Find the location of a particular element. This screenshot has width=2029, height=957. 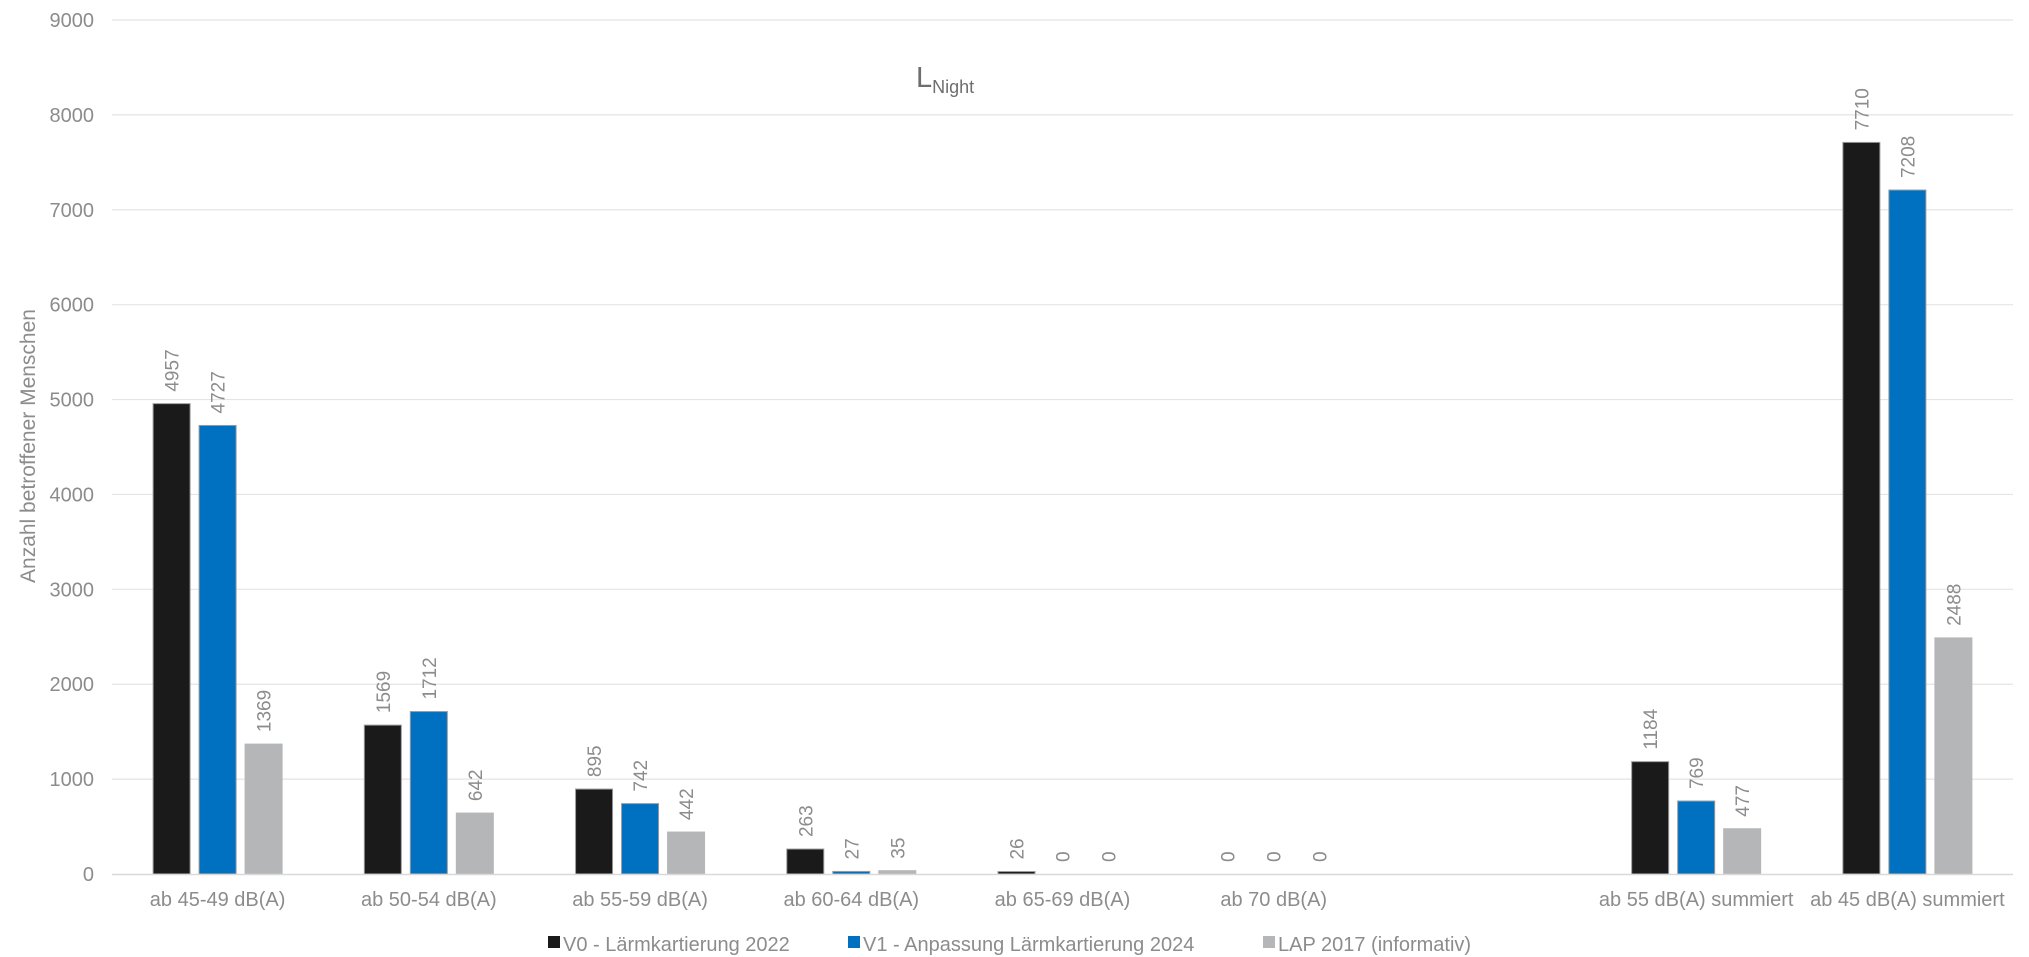

data-label: 442 is located at coordinates (687, 804).